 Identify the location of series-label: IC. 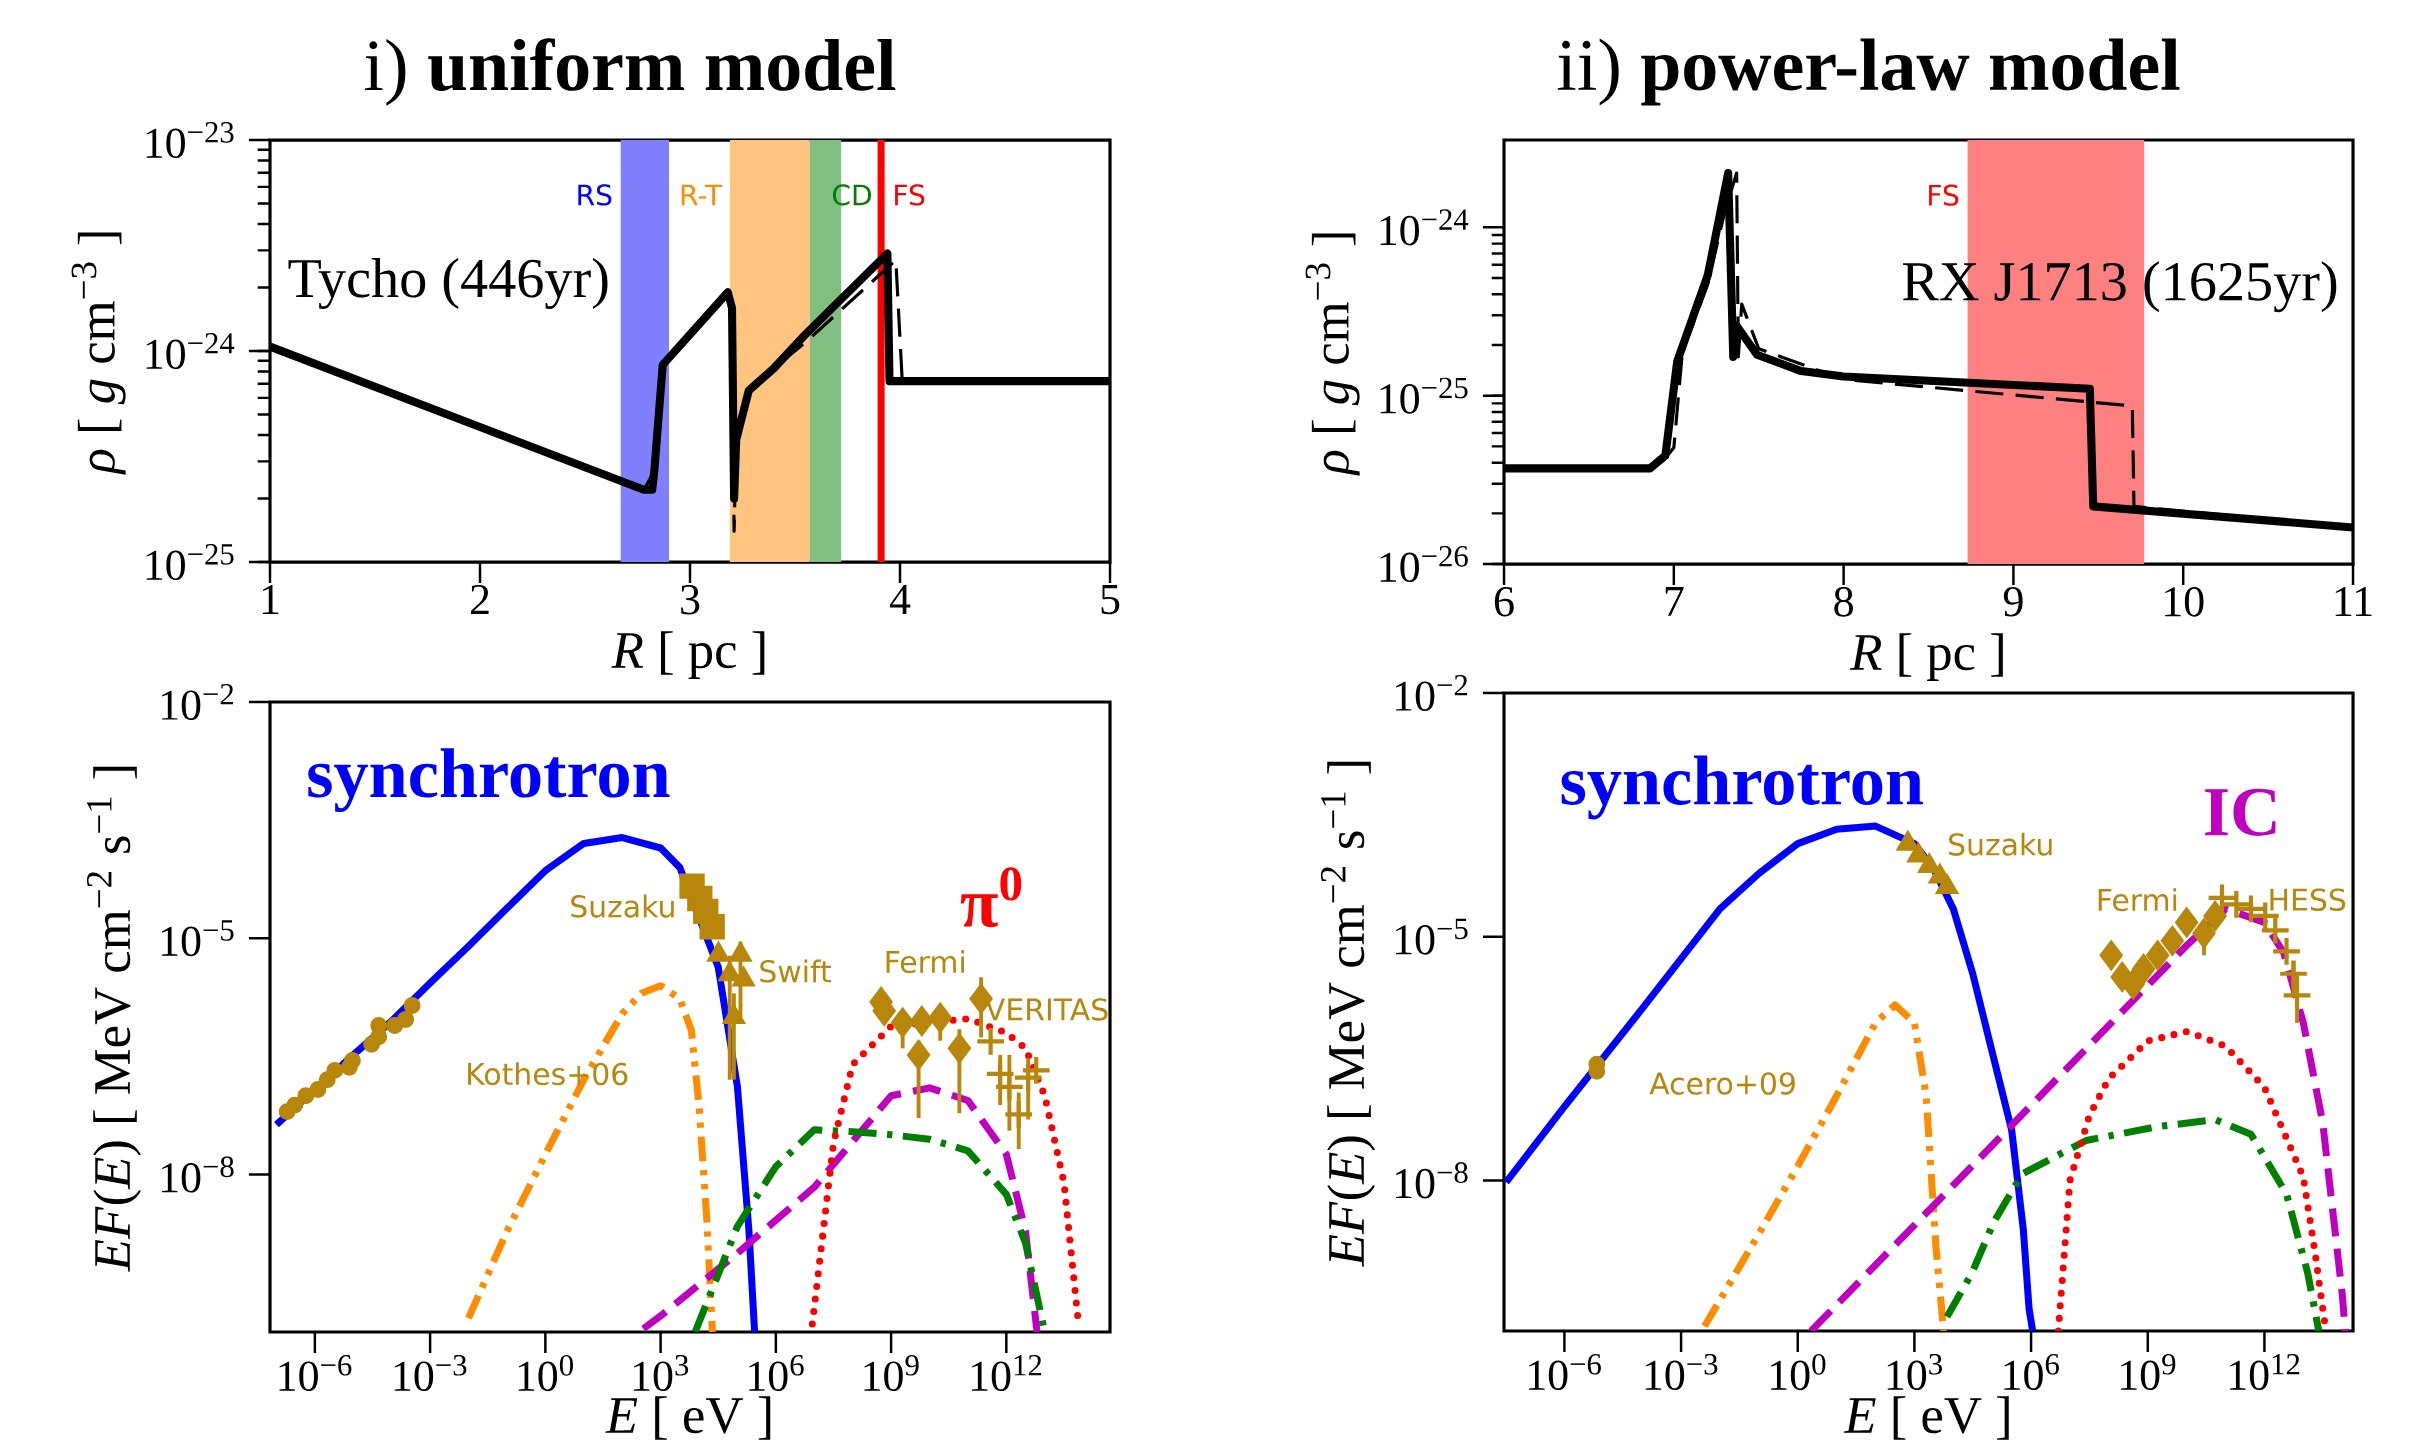
(2240, 812).